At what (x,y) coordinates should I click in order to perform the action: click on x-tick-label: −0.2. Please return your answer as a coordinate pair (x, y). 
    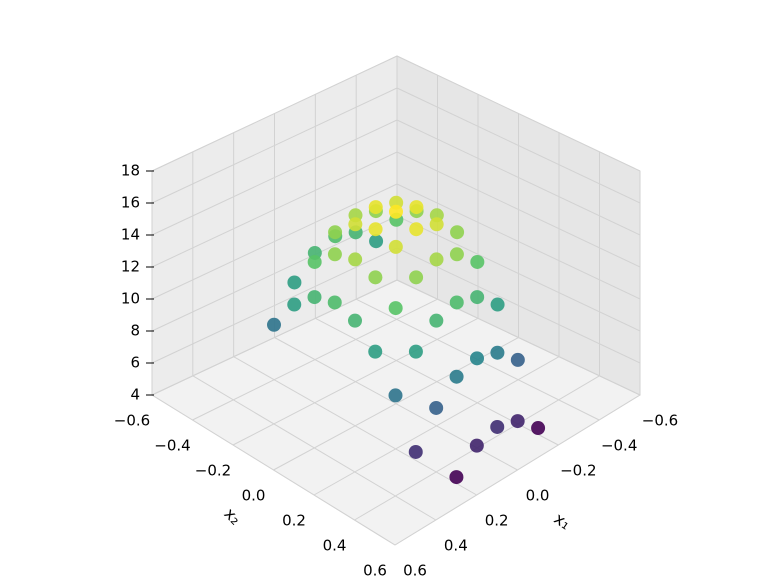
    Looking at the image, I should click on (578, 471).